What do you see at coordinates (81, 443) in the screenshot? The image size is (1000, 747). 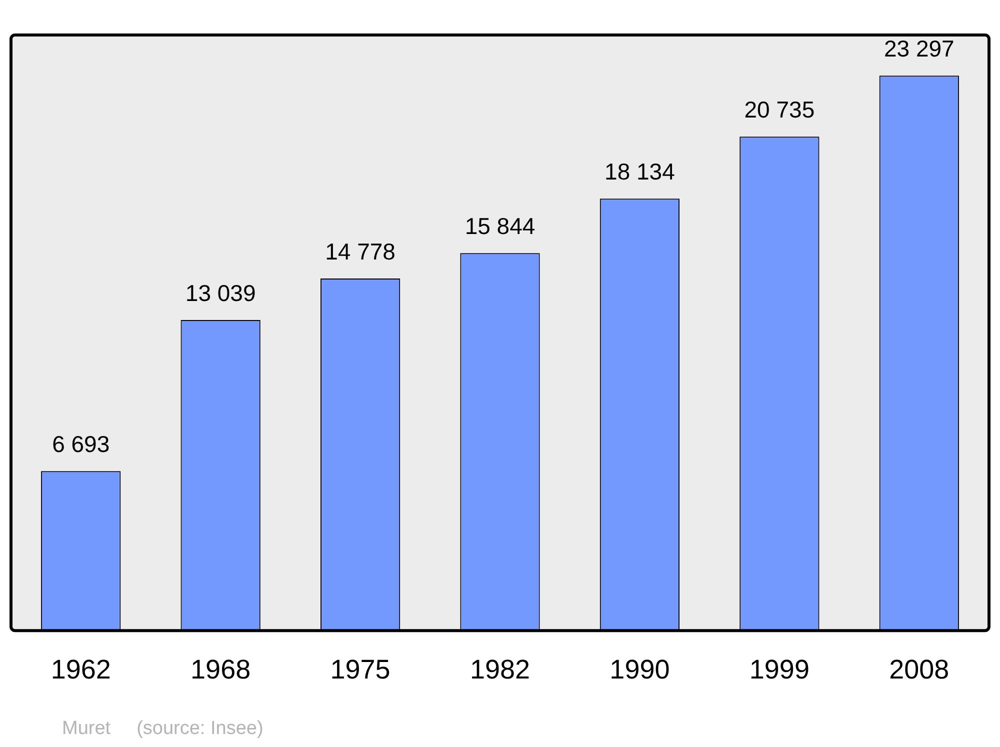 I see `data-label: 6 693` at bounding box center [81, 443].